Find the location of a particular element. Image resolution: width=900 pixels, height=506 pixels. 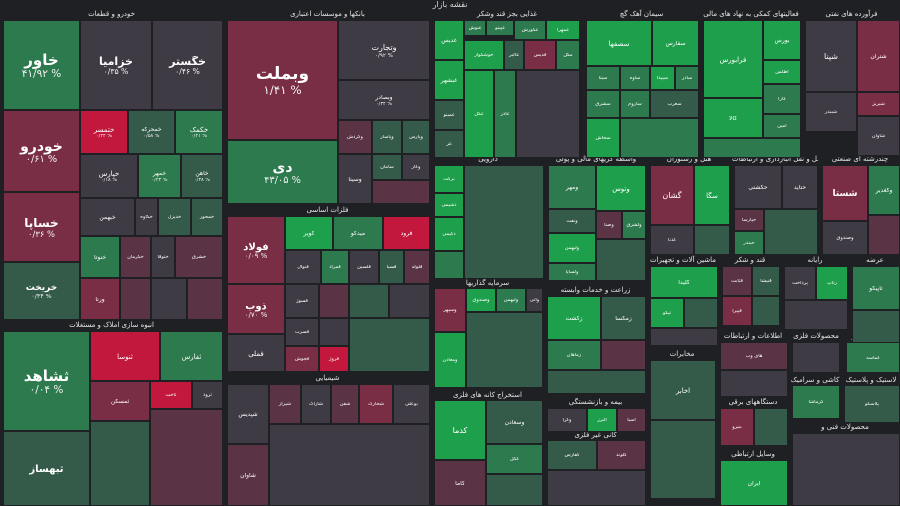

stock-tile: ولساپا is located at coordinates (572, 272).